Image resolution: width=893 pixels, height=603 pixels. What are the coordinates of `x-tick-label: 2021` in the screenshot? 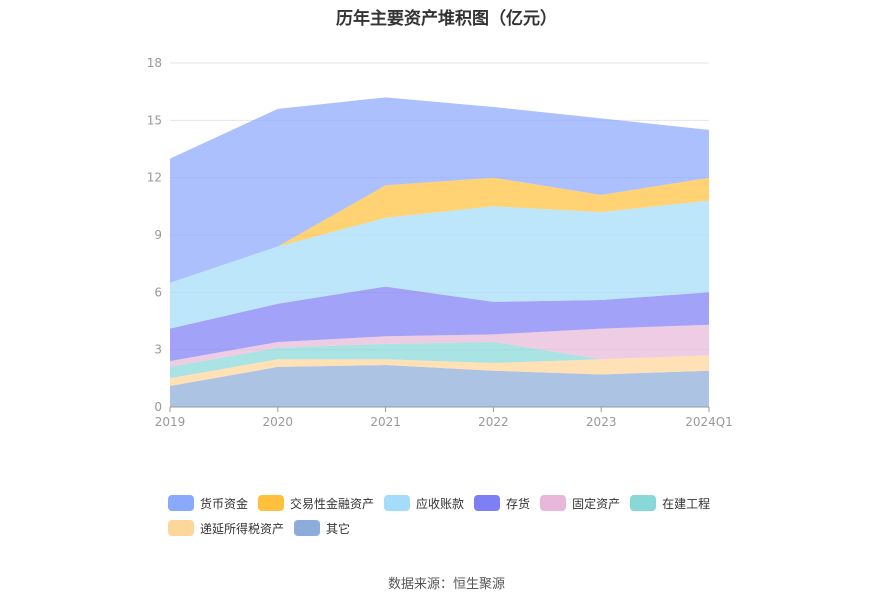 It's located at (385, 422).